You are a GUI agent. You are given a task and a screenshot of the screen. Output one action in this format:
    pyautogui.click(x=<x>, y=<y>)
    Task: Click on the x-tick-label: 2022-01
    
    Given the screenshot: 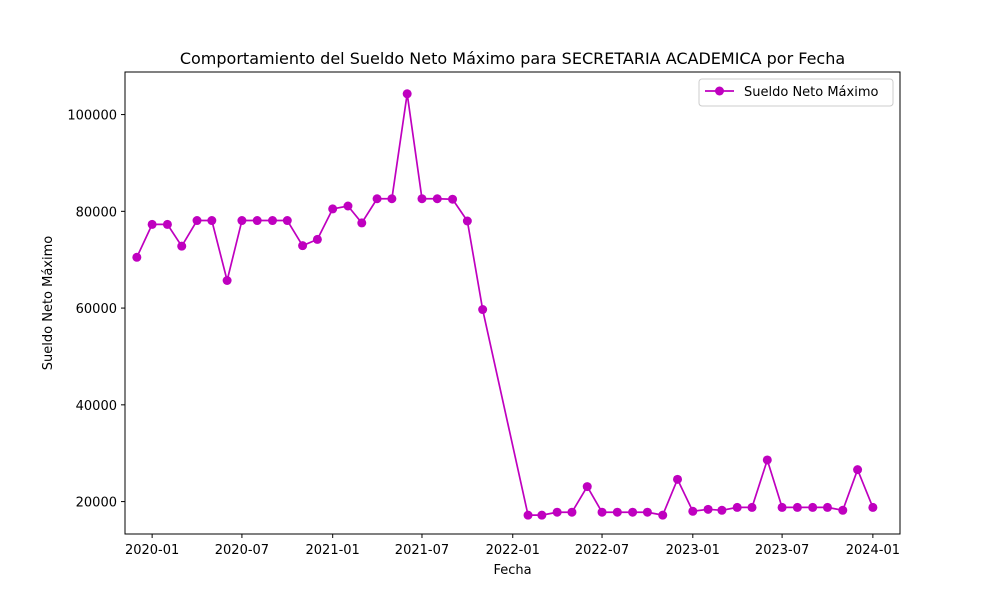 What is the action you would take?
    pyautogui.click(x=513, y=550)
    